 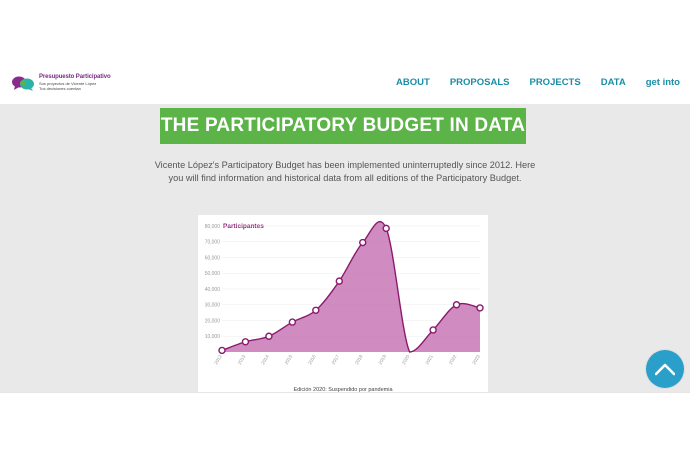 What do you see at coordinates (336, 360) in the screenshot?
I see `x-tick-label-2017: 2017` at bounding box center [336, 360].